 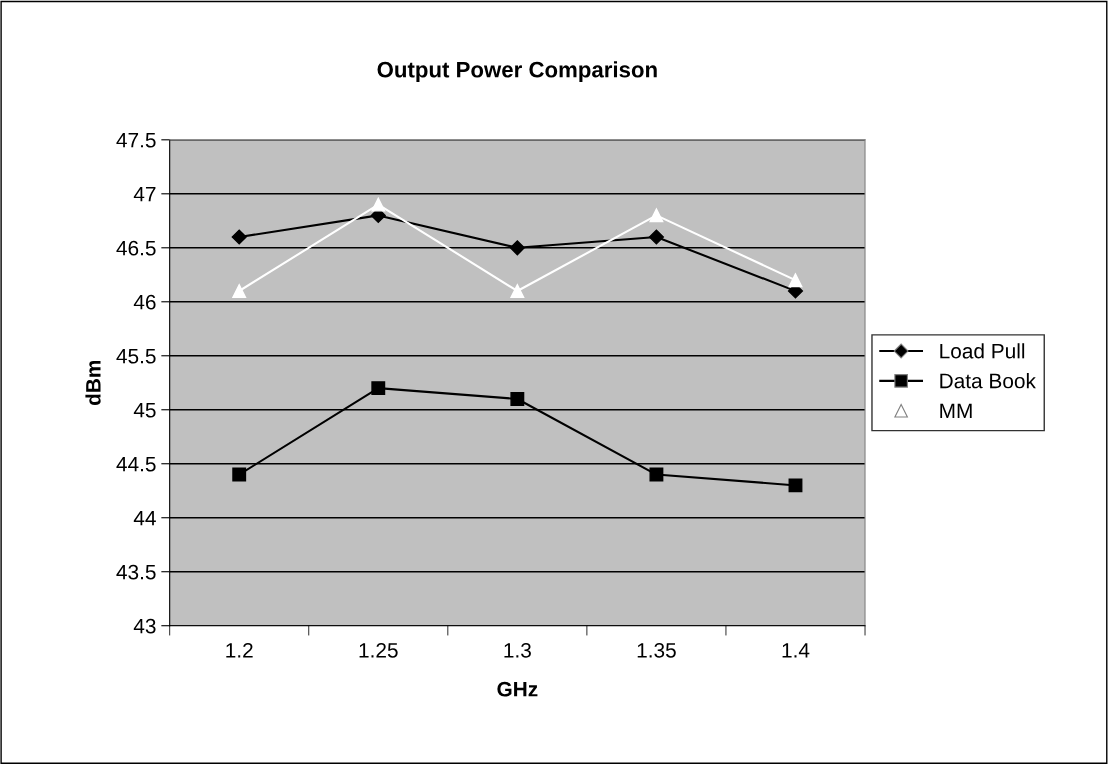 What do you see at coordinates (136, 356) in the screenshot?
I see `y-tick-label: 45.5` at bounding box center [136, 356].